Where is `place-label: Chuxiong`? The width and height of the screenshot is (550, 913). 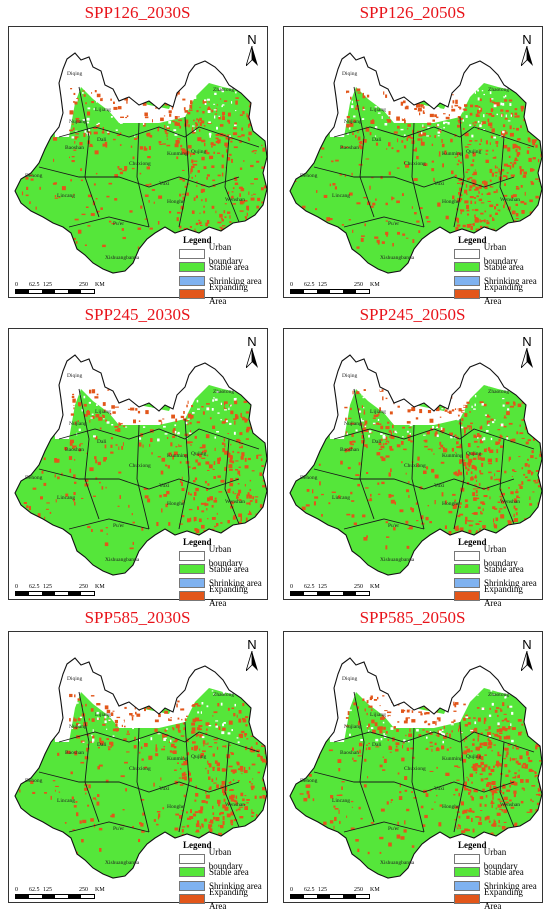
place-label: Chuxiong is located at coordinates (415, 466).